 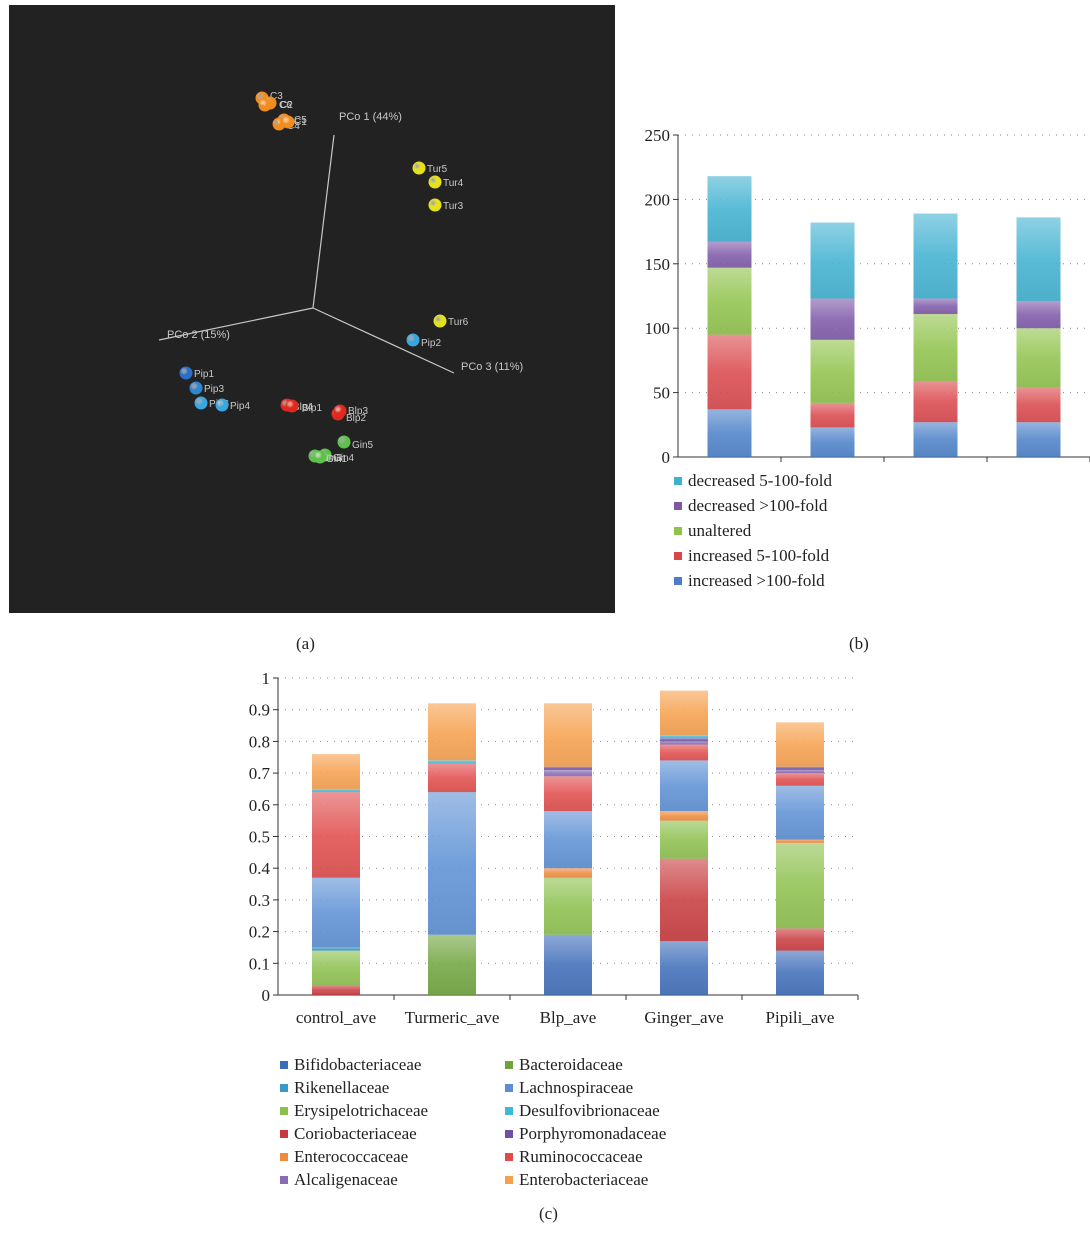 I want to click on legend-item: unaltered, so click(x=753, y=530).